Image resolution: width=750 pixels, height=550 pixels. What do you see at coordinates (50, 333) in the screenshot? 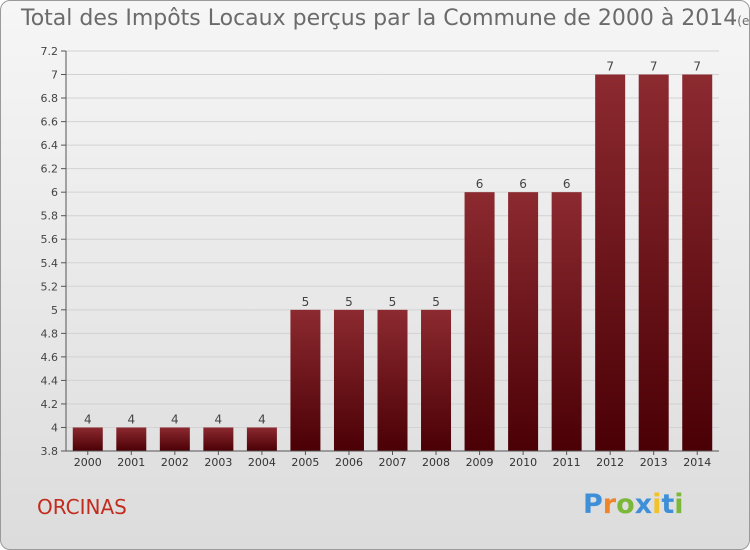
I see `y-tick-label: 4.8` at bounding box center [50, 333].